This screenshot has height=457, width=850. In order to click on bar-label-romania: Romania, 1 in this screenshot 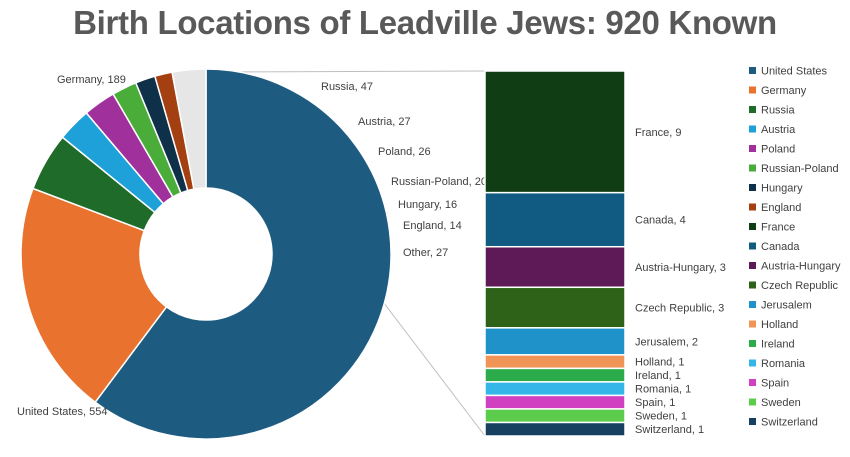, I will do `click(663, 390)`.